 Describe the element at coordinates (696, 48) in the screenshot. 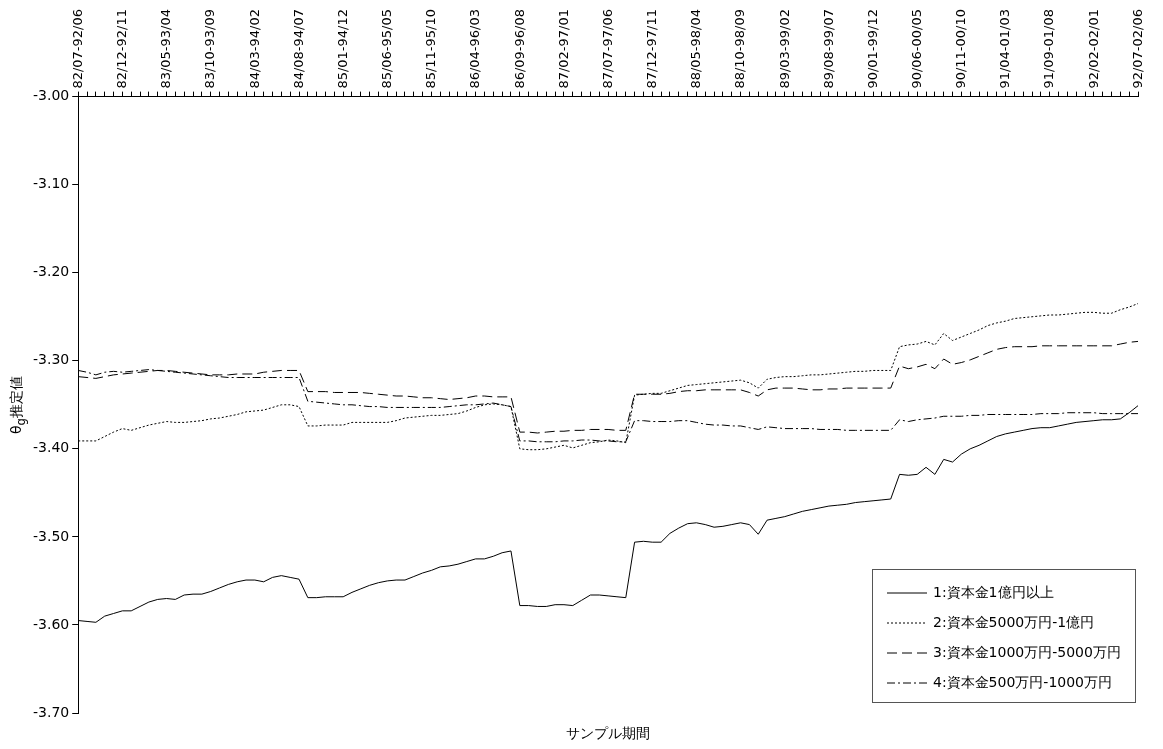

I see `x-tick-label: 88/05-98/04` at that location.